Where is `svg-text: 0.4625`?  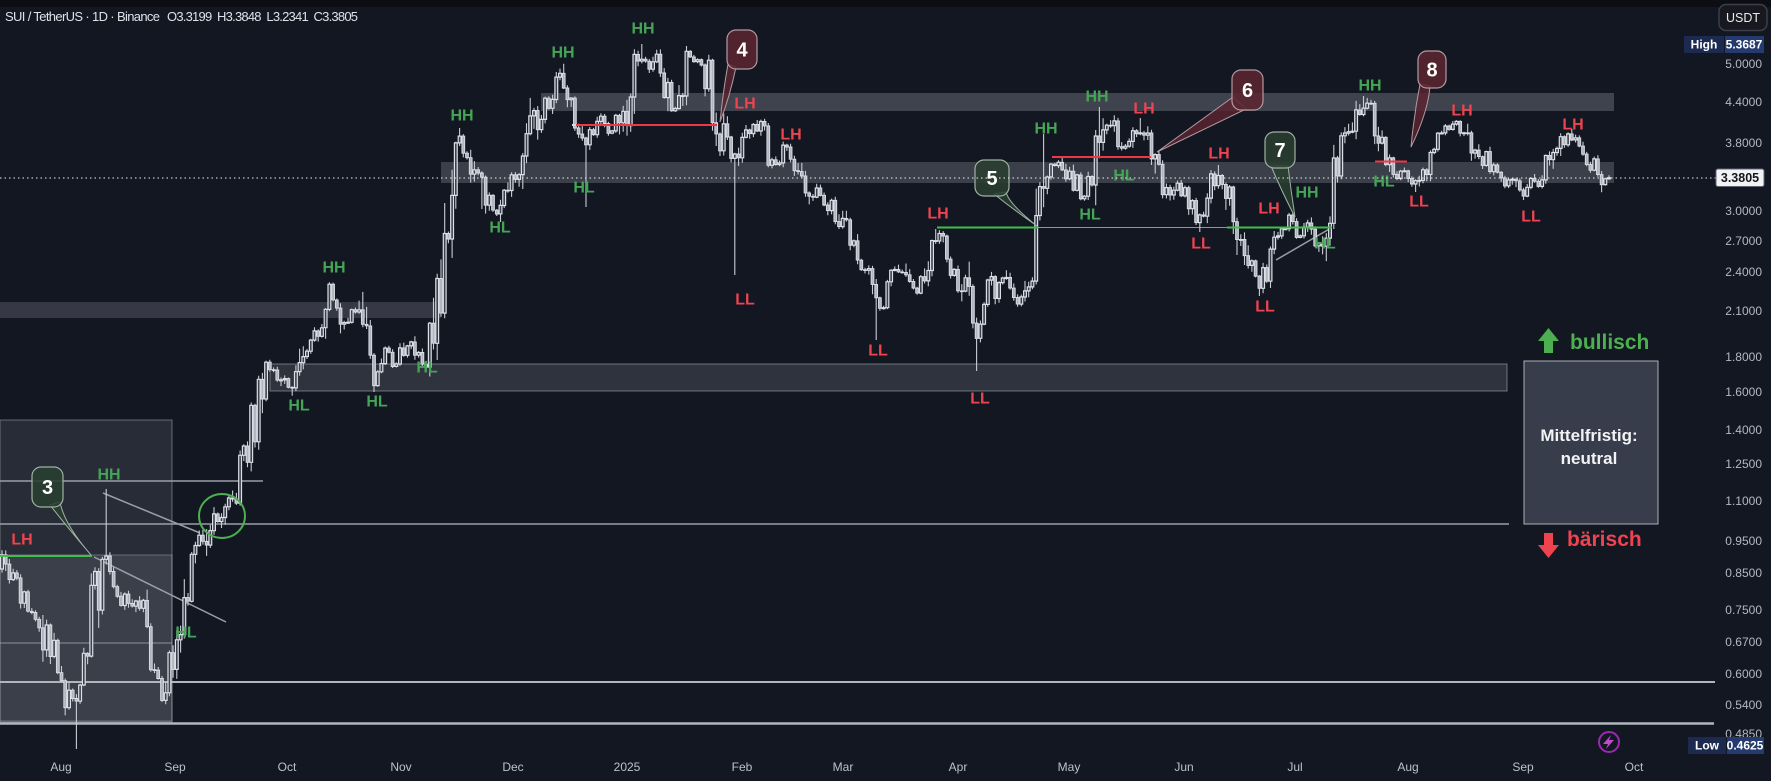 svg-text: 0.4625 is located at coordinates (1745, 746).